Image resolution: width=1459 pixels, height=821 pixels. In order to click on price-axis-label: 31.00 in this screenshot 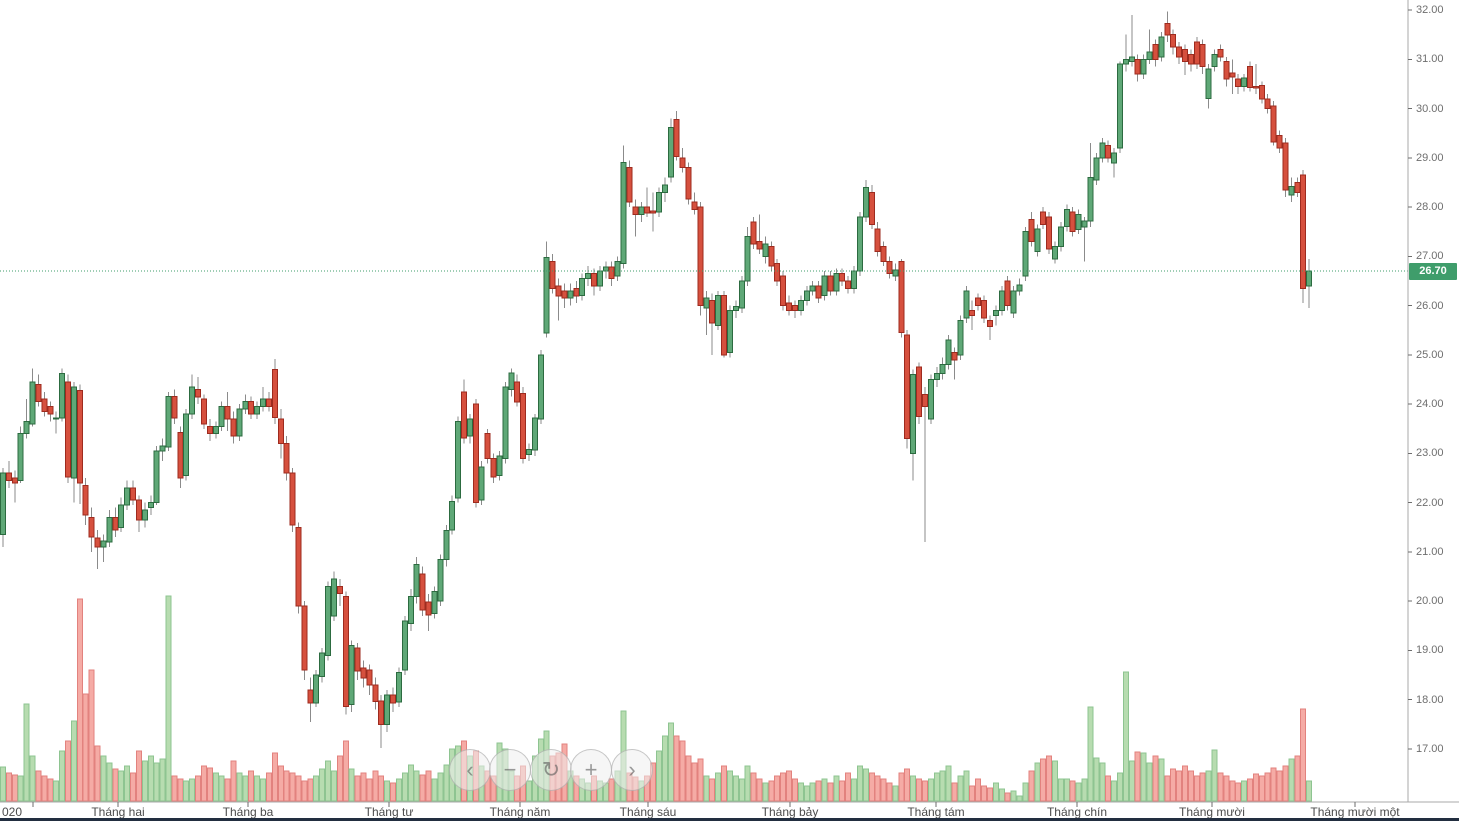, I will do `click(1430, 59)`.